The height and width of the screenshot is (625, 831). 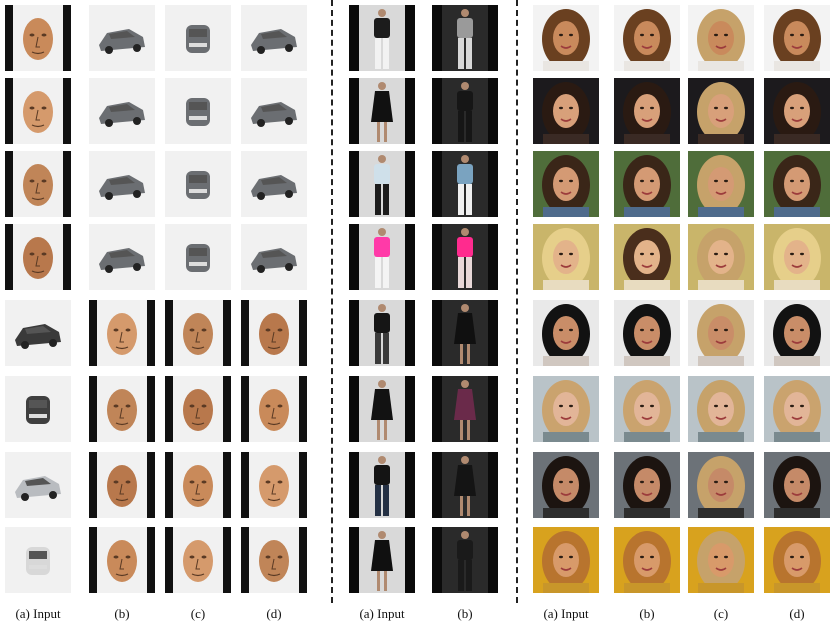 I want to click on thumb-p3-r3-c3, so click(x=721, y=184).